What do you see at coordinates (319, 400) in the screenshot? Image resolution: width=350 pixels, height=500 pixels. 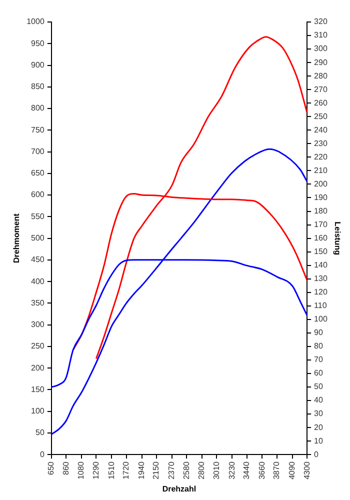 I see `y2-tick-label: 40` at bounding box center [319, 400].